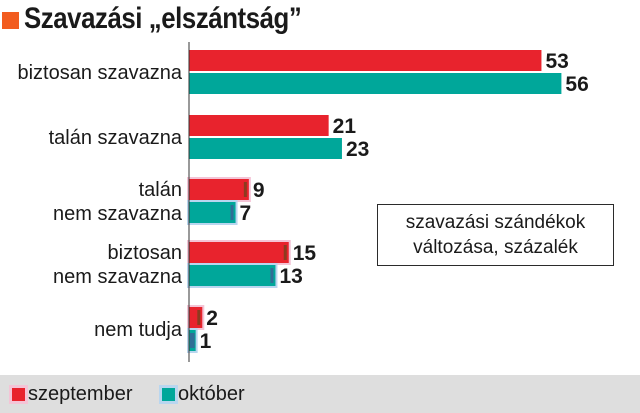  What do you see at coordinates (290, 276) in the screenshot?
I see `data-label: 13` at bounding box center [290, 276].